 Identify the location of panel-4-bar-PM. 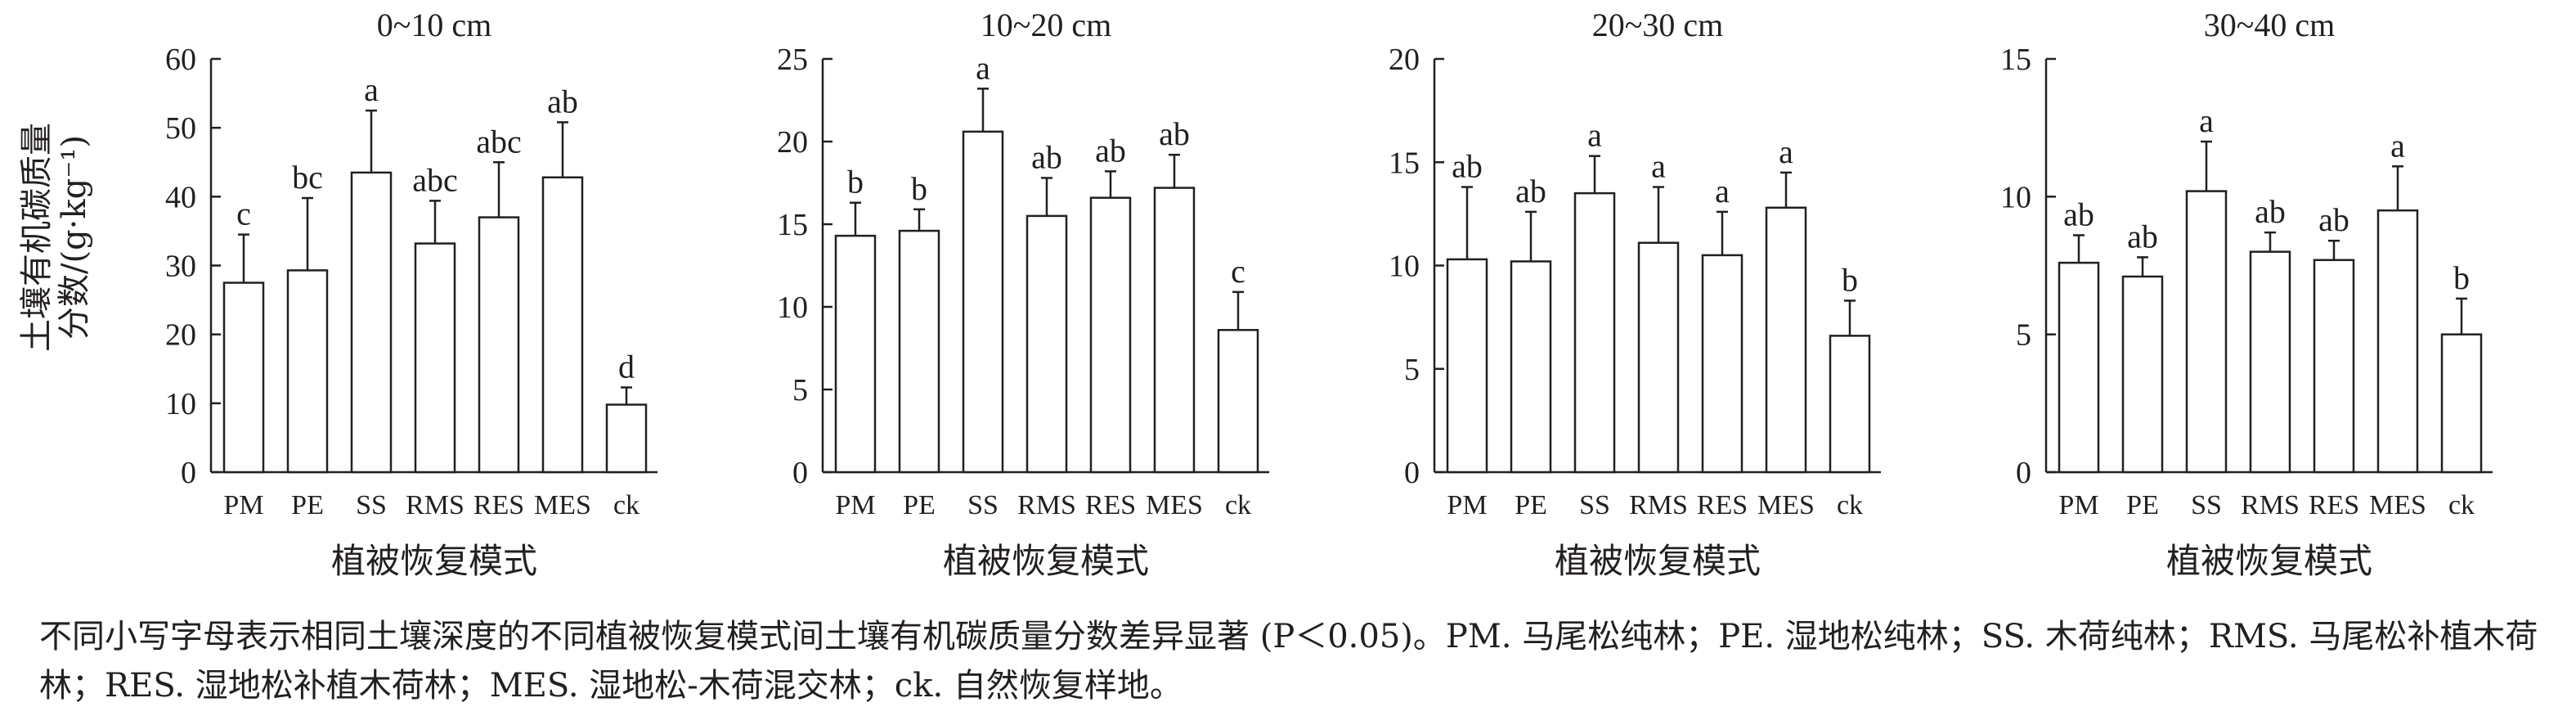
(2079, 368).